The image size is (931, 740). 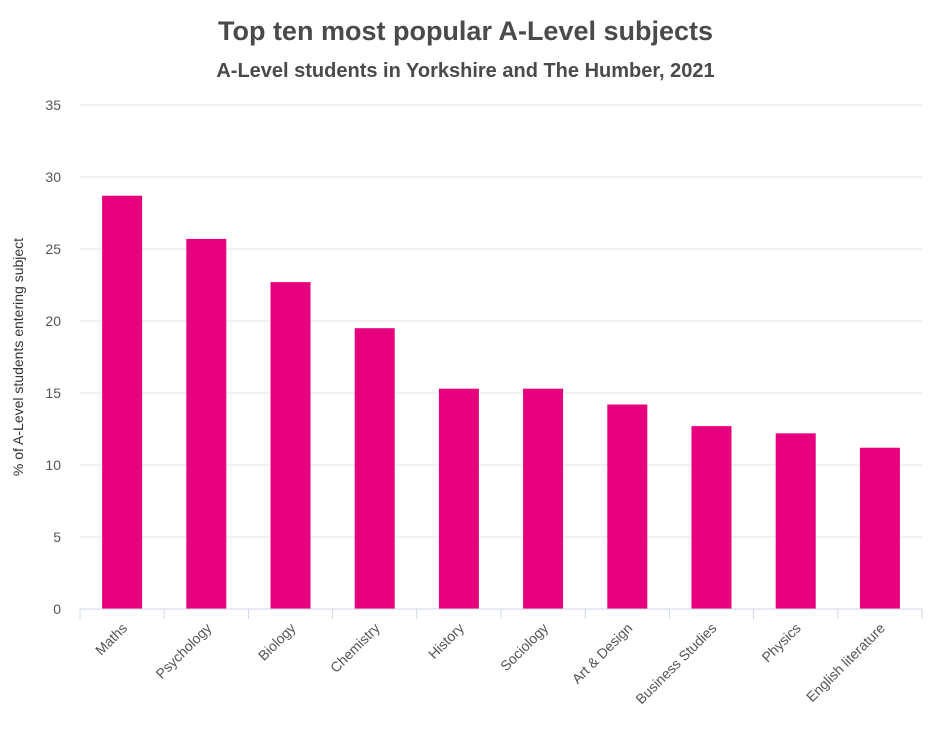 What do you see at coordinates (53, 177) in the screenshot?
I see `y-tick-label: 30` at bounding box center [53, 177].